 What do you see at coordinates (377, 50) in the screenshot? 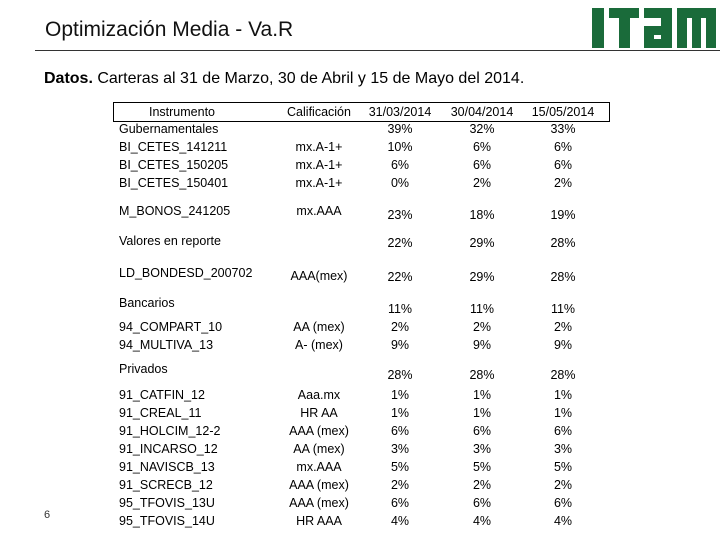
I see `title-divider` at bounding box center [377, 50].